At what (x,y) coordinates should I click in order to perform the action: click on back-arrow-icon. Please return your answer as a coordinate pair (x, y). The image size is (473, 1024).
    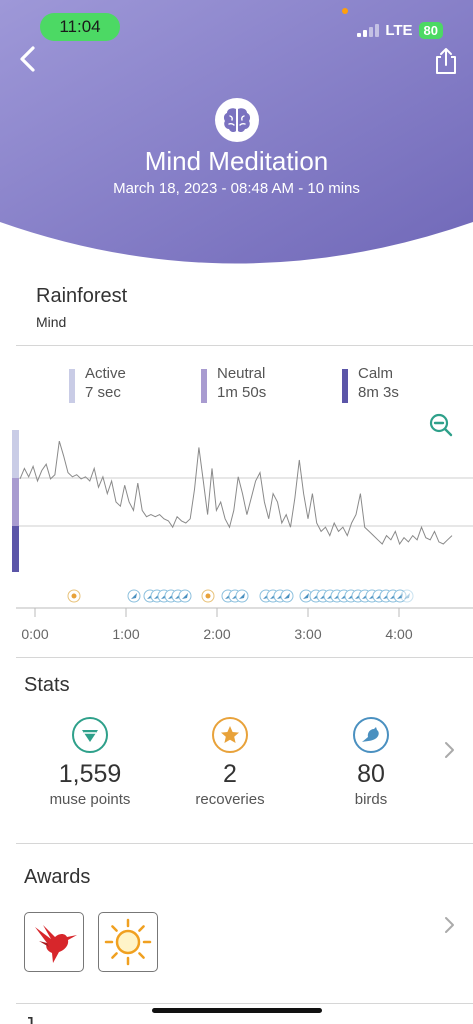
    Looking at the image, I should click on (28, 59).